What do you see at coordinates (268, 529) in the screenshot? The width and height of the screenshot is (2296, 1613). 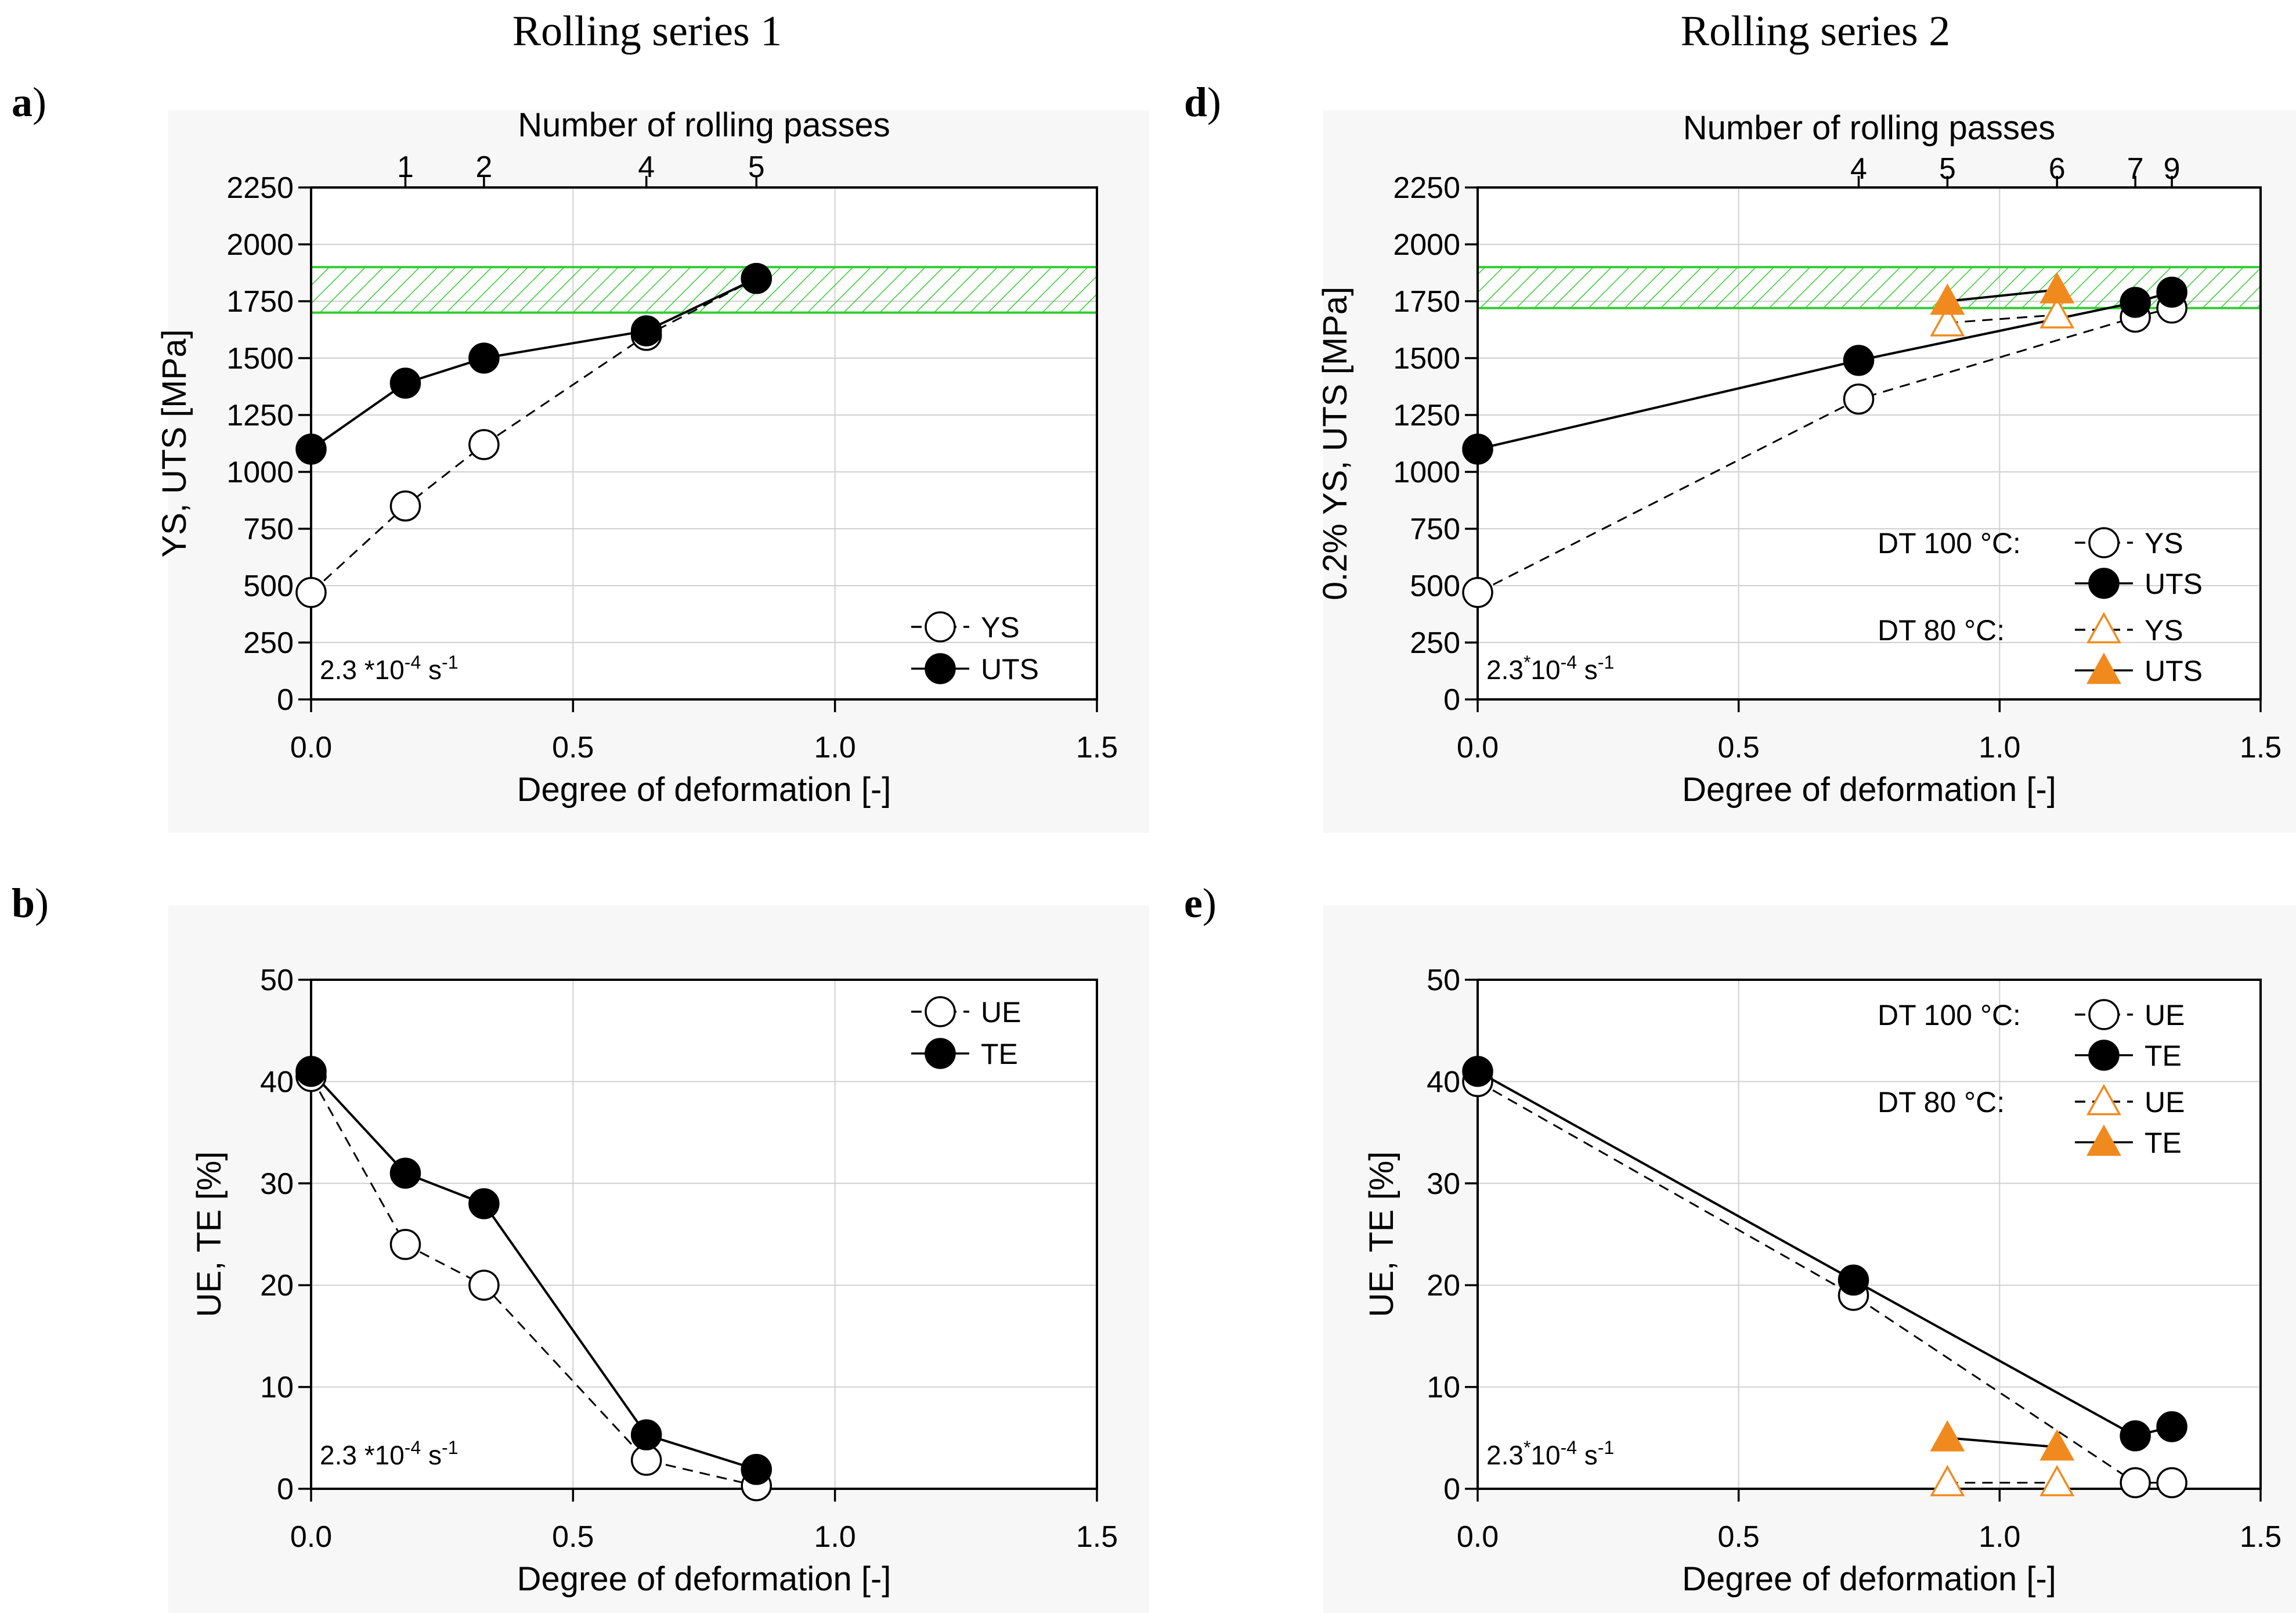 I see `y-tick-label: 750` at bounding box center [268, 529].